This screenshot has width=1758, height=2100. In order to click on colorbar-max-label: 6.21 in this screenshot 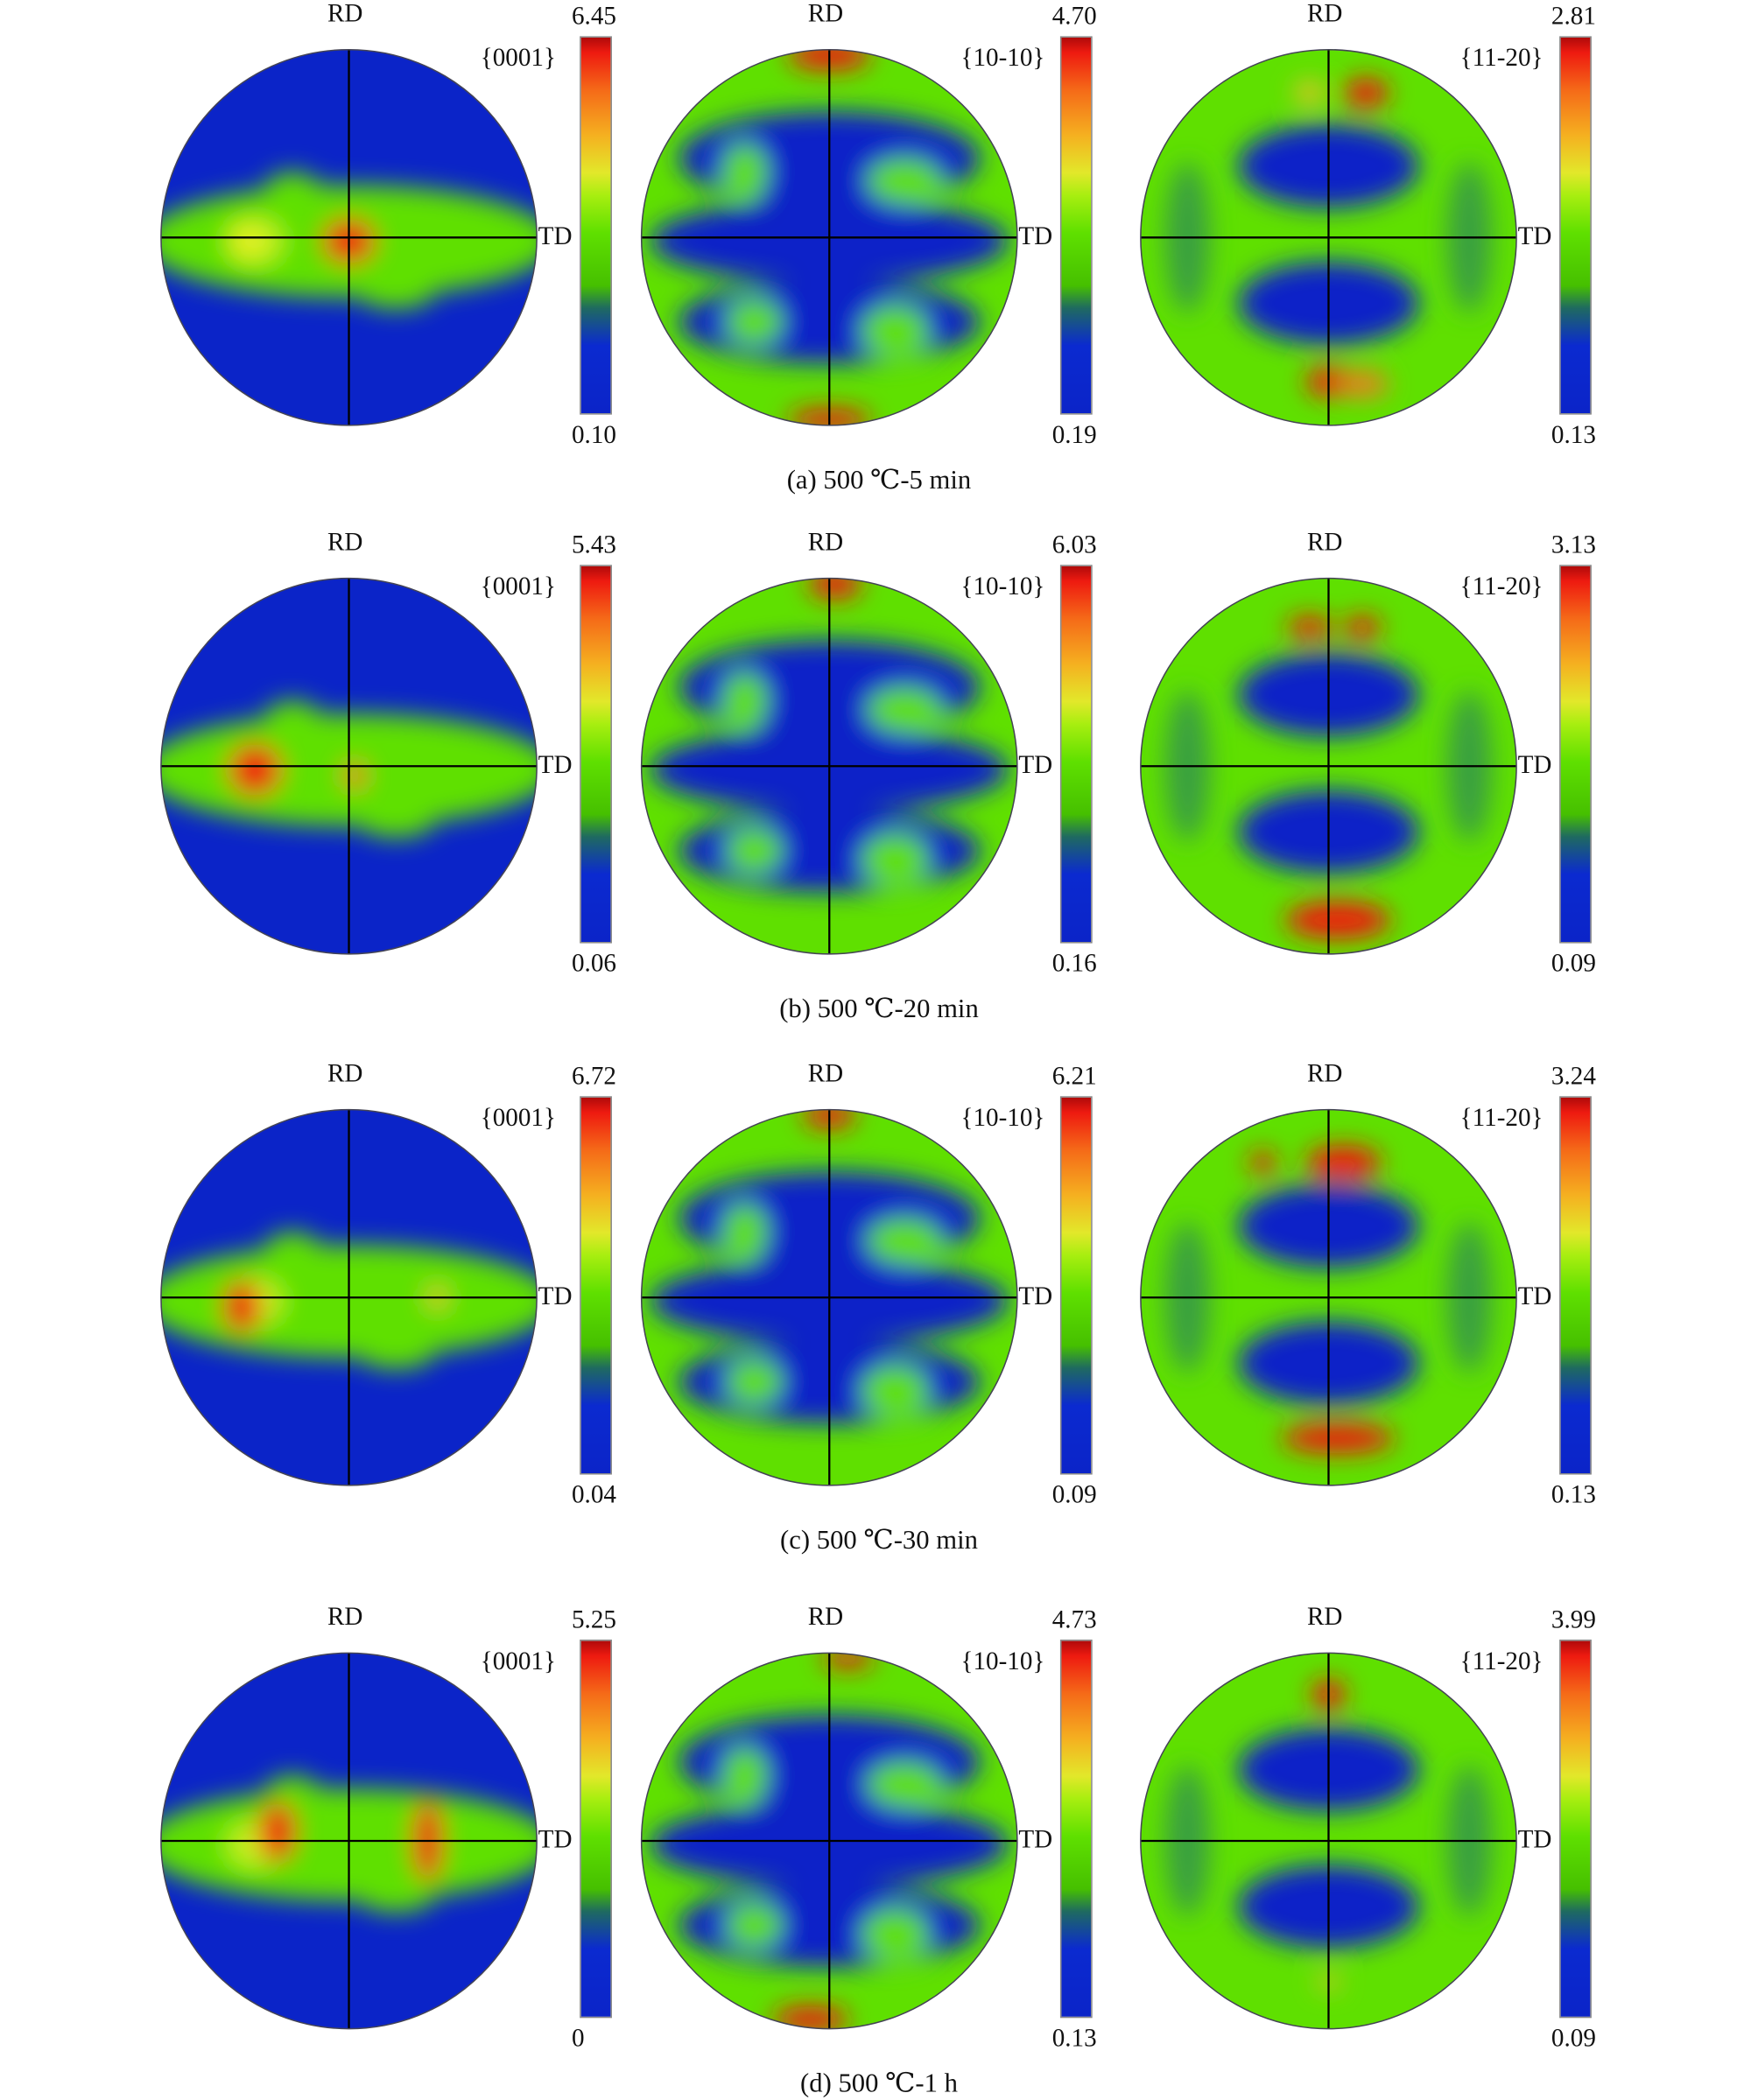, I will do `click(1074, 1077)`.